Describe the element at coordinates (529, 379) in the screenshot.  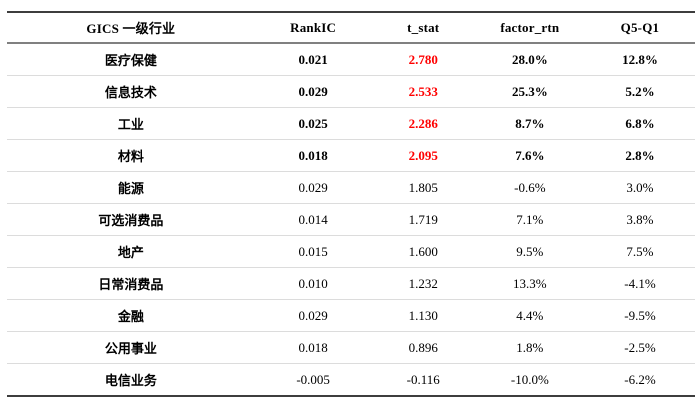
I see `factor-rtn-cell: -10.0%` at that location.